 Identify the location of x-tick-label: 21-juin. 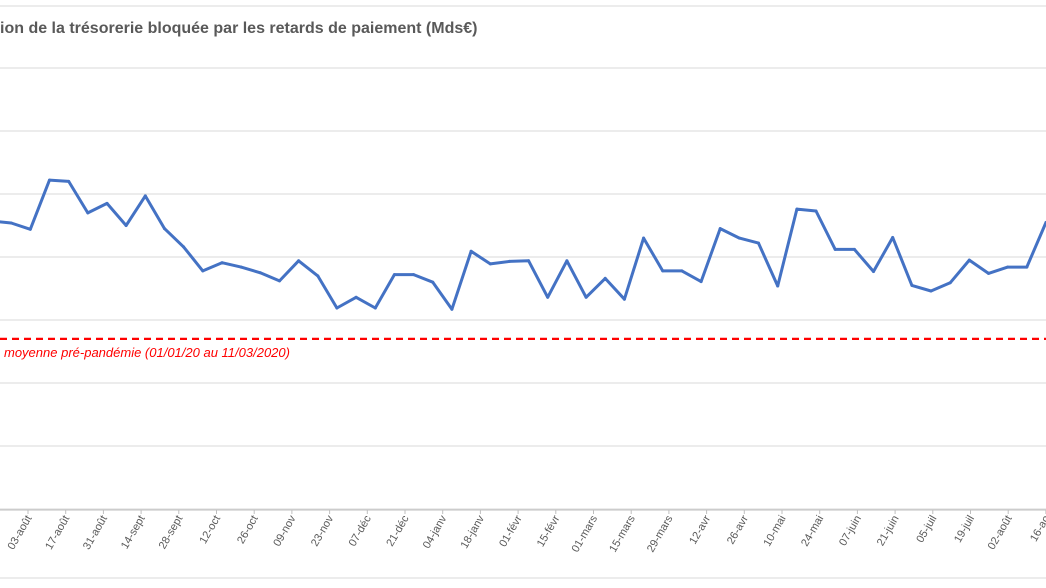
(888, 531).